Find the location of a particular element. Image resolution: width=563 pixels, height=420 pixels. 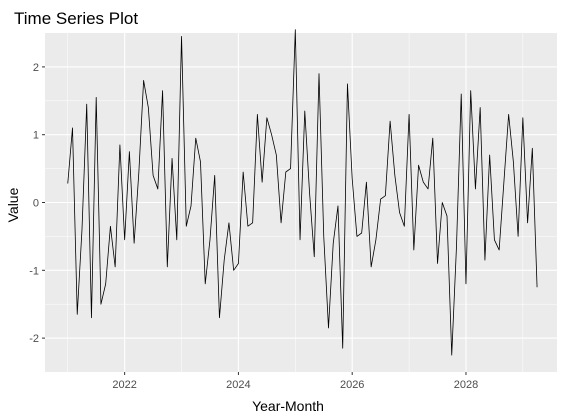

x-tick-label: 2022 is located at coordinates (124, 385).